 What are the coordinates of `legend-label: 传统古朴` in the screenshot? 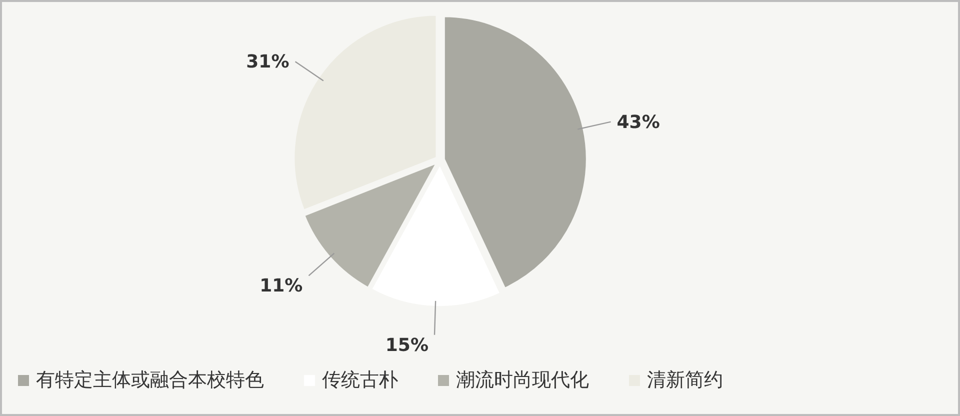 It's located at (360, 380).